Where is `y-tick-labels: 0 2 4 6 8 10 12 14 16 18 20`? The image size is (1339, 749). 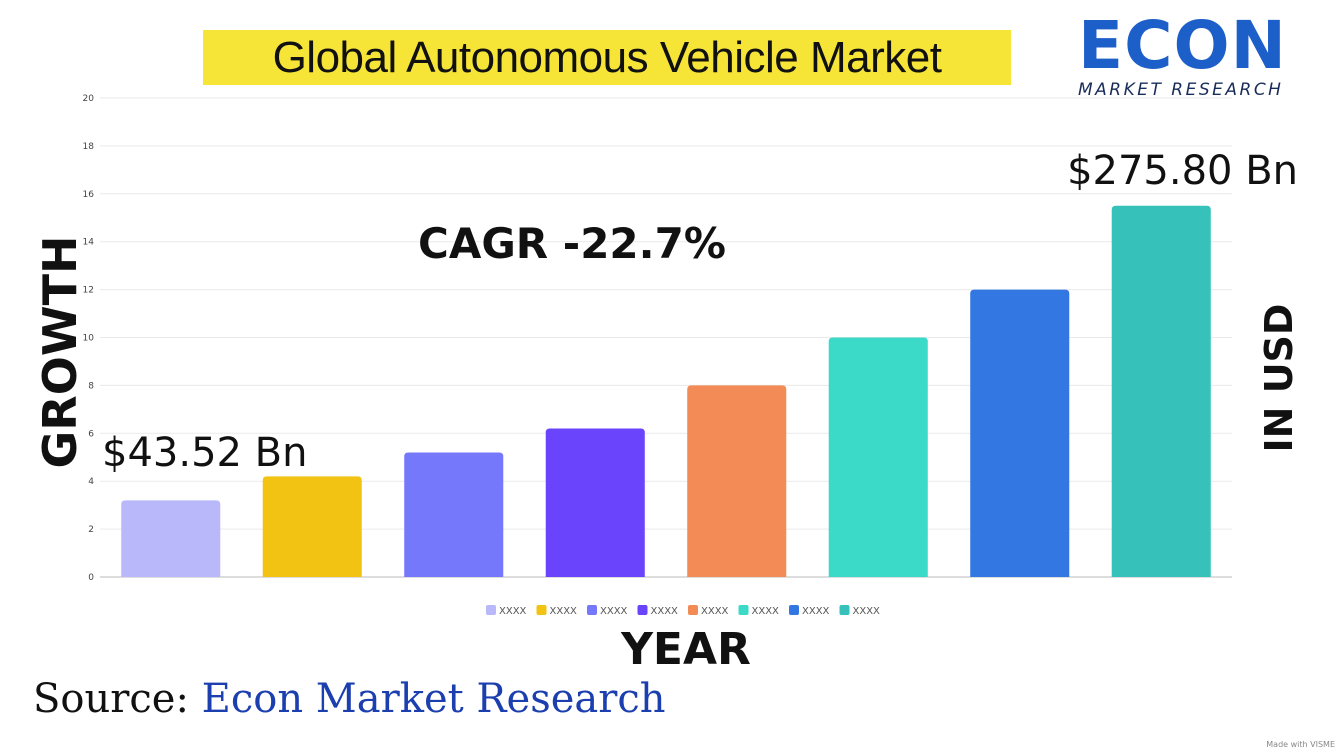
y-tick-labels: 0 2 4 6 8 10 12 14 16 18 20 is located at coordinates (89, 338).